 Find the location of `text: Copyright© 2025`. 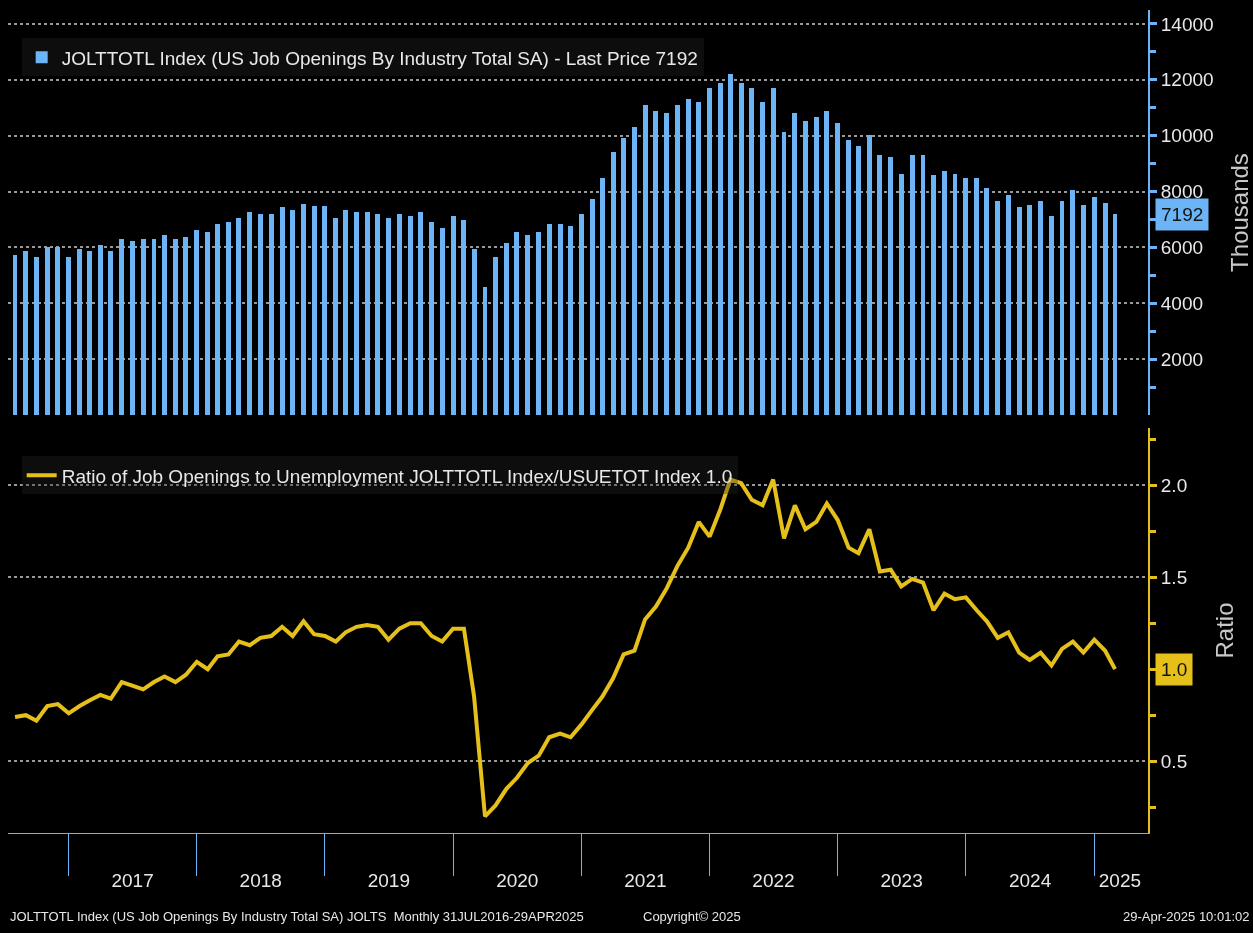

text: Copyright© 2025 is located at coordinates (692, 916).